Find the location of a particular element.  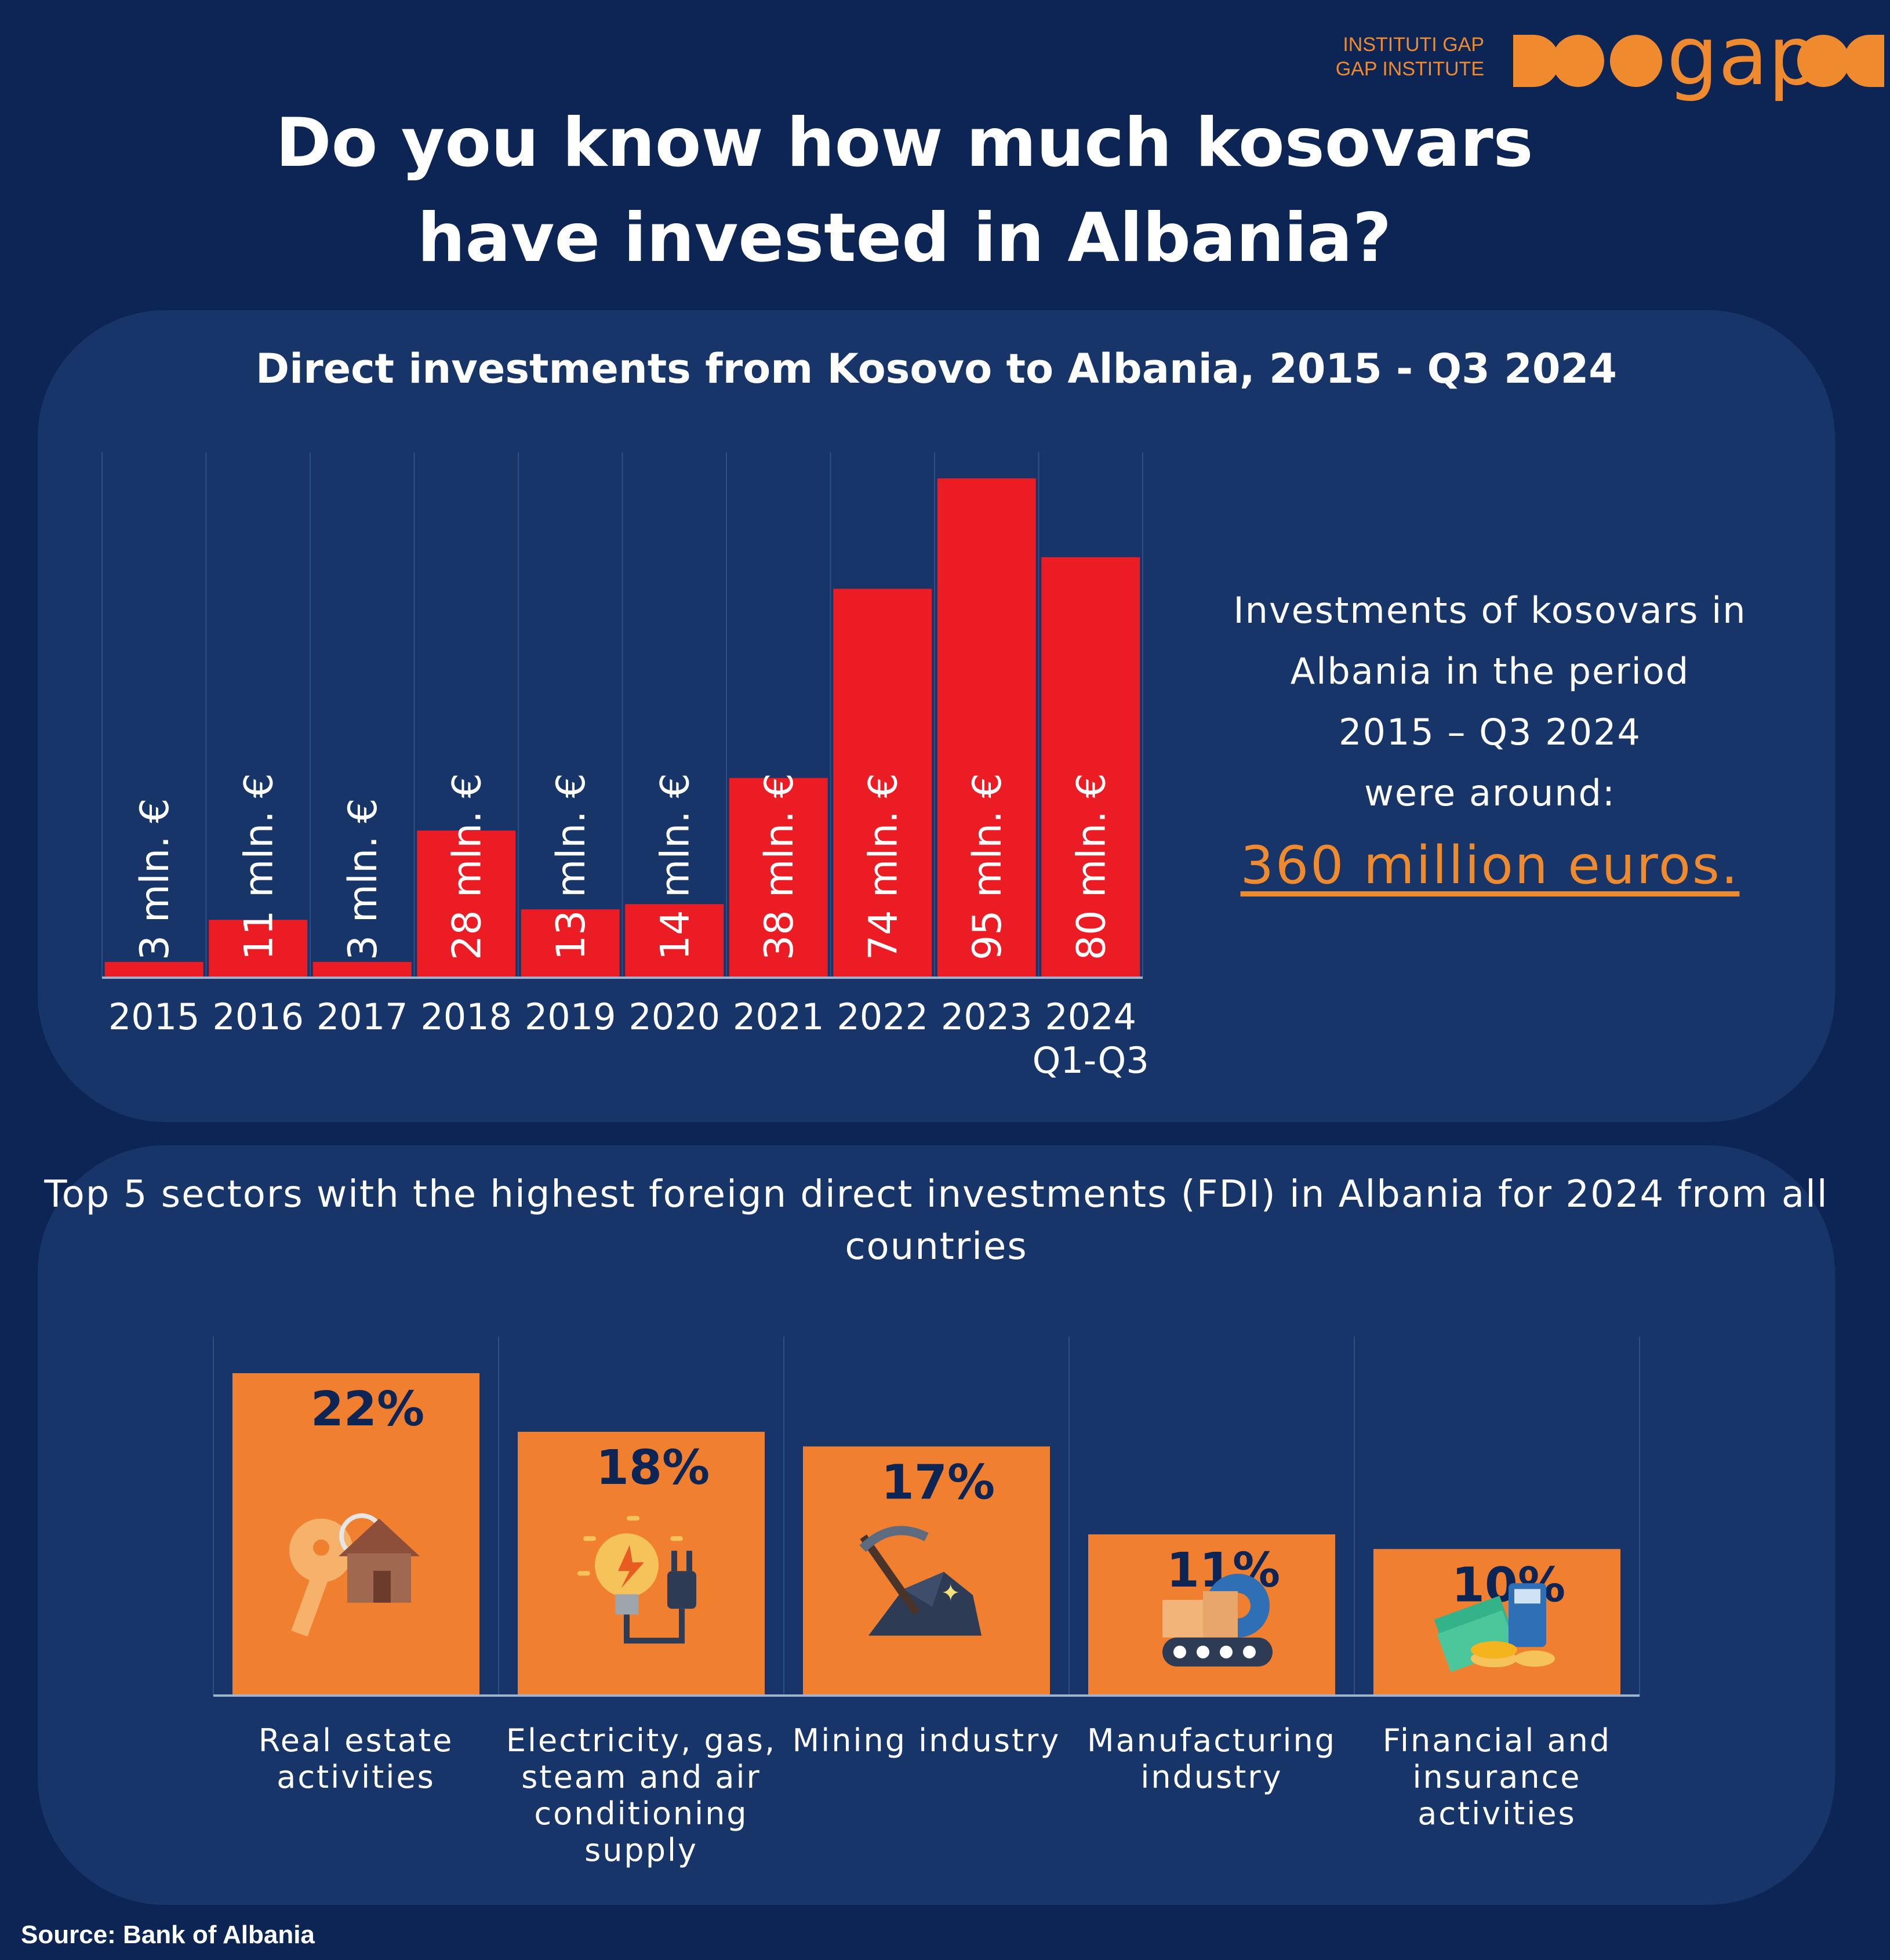

lightbulb-plug-icon is located at coordinates (636, 1580).